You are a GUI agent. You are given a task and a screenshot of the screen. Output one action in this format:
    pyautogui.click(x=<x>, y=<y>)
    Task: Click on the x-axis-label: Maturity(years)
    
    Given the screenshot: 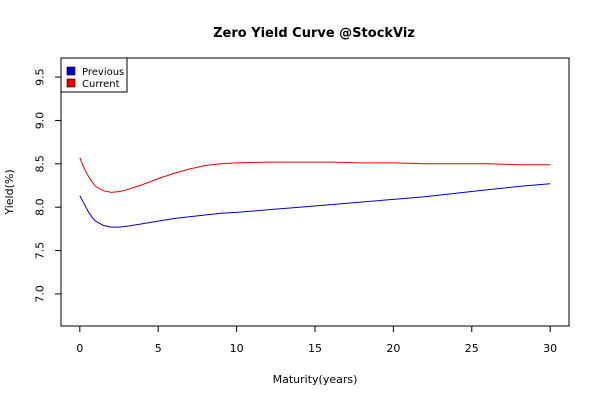 What is the action you would take?
    pyautogui.click(x=315, y=379)
    